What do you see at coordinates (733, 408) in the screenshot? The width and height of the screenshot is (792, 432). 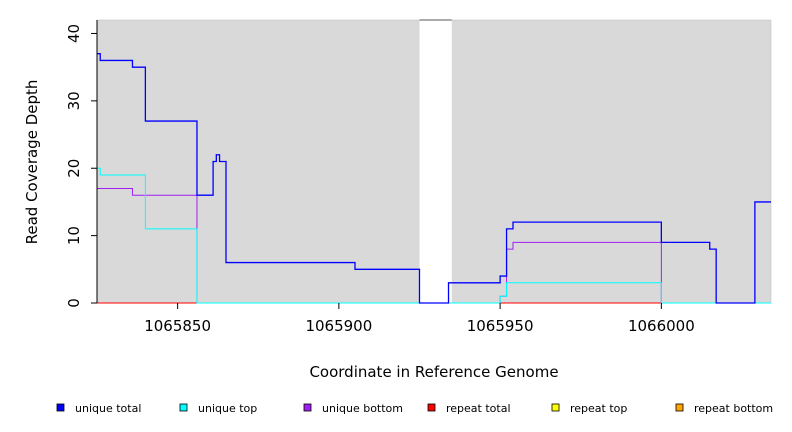 I see `legend-label: repeat bottom` at bounding box center [733, 408].